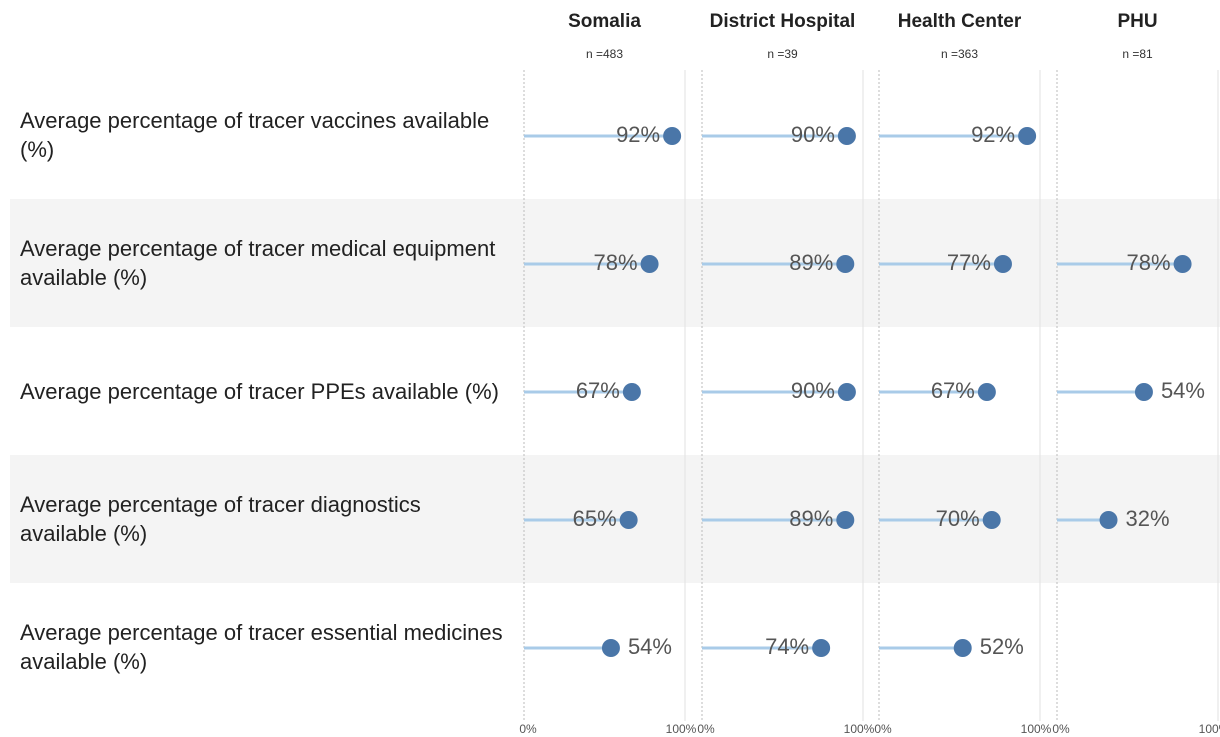  I want to click on value-label: 70%, so click(958, 518).